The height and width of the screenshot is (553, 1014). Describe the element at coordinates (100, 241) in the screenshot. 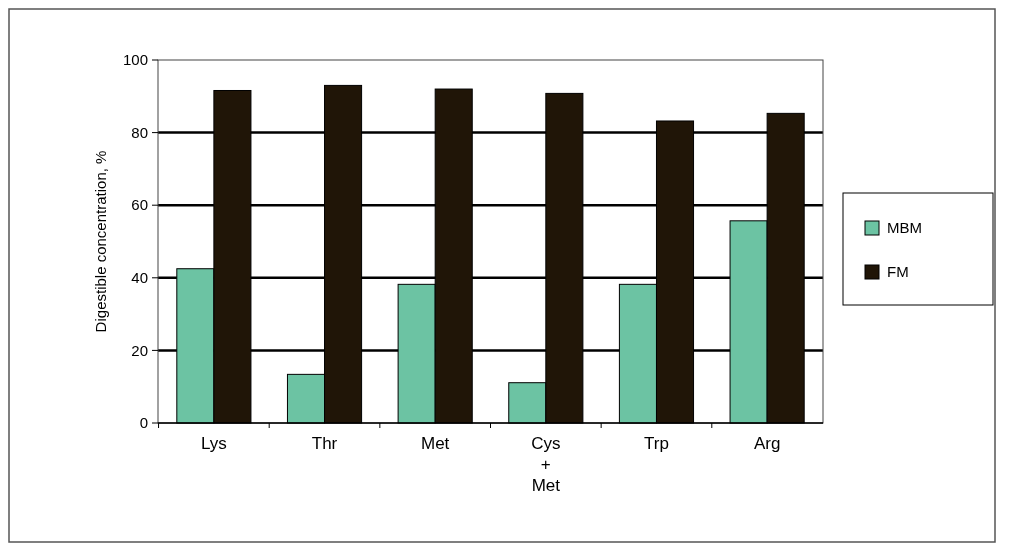

I see `y-axis-title: Digestible concentration, %` at that location.